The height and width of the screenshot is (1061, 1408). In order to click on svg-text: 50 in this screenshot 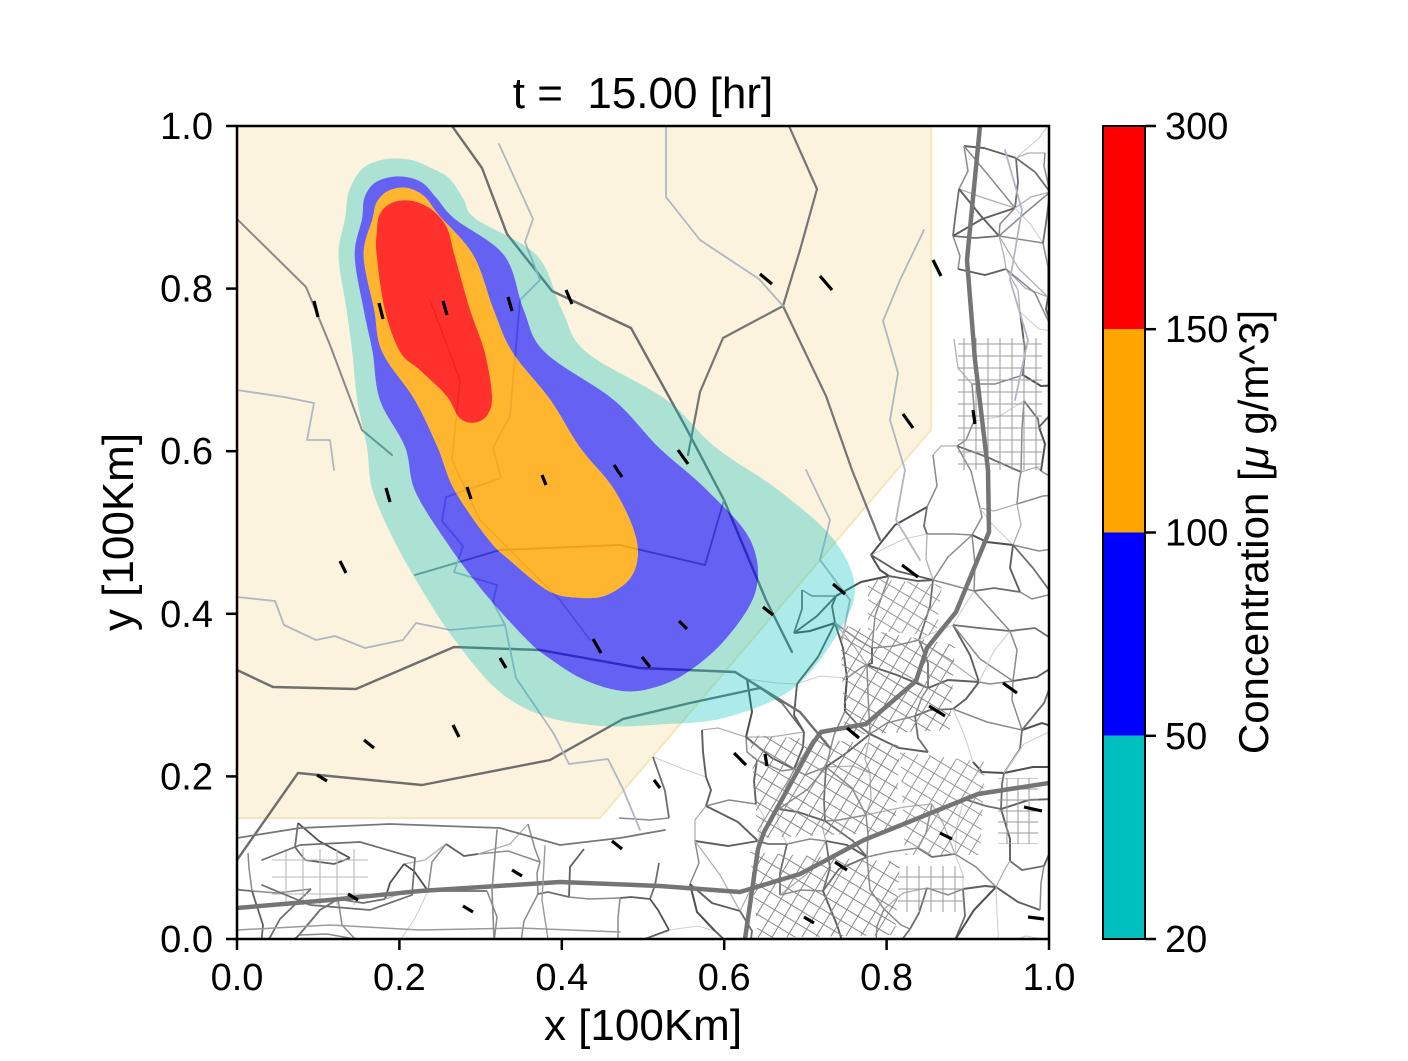, I will do `click(1186, 737)`.